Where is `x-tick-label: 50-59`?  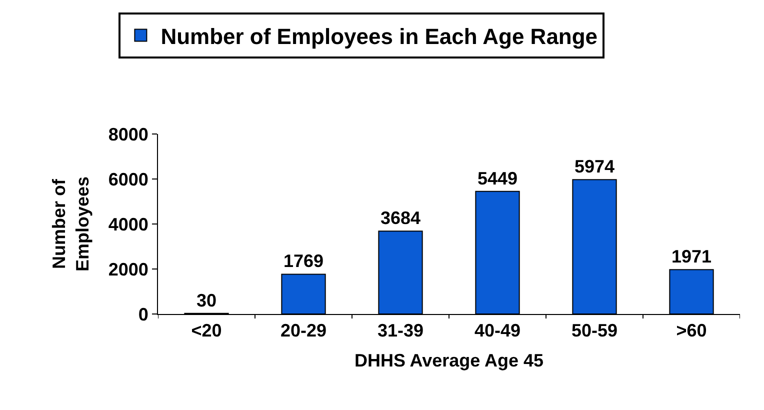
x-tick-label: 50-59 is located at coordinates (594, 330).